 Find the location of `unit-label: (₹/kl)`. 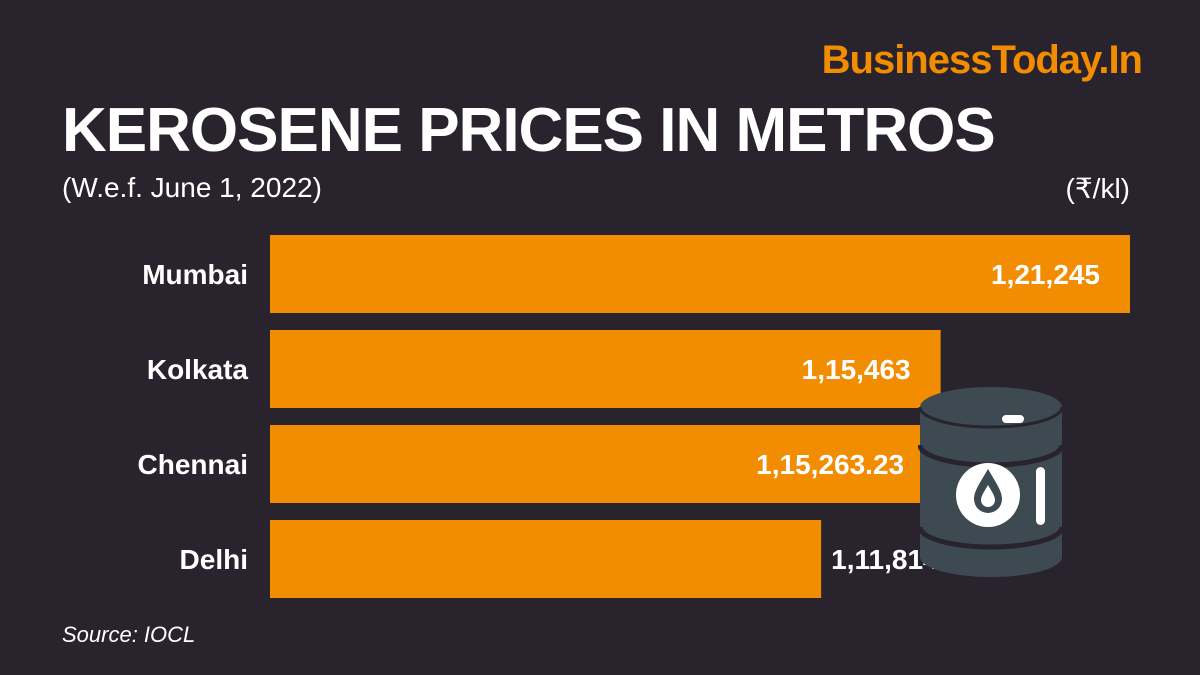

unit-label: (₹/kl) is located at coordinates (1097, 188).